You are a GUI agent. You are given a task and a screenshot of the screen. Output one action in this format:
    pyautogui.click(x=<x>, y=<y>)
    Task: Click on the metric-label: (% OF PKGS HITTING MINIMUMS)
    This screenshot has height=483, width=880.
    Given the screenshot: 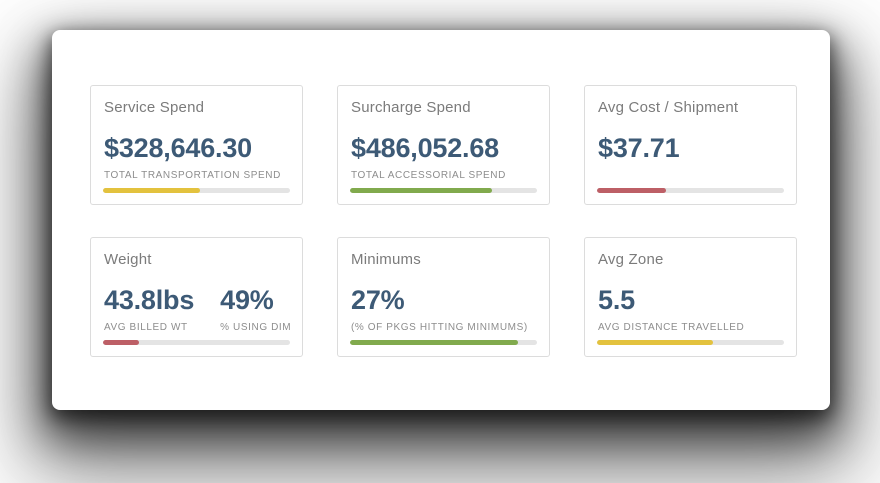 What is the action you would take?
    pyautogui.click(x=439, y=328)
    